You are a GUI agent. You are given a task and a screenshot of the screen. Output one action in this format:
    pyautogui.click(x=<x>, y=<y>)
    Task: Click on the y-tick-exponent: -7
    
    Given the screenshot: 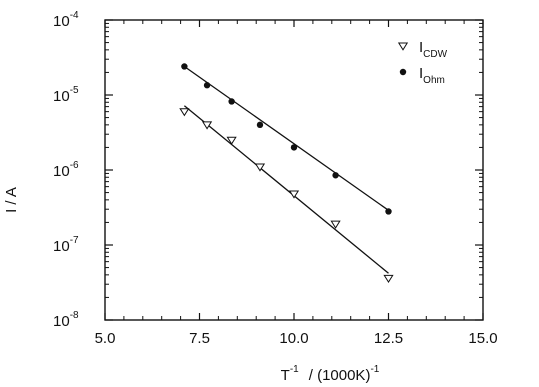 What is the action you would take?
    pyautogui.click(x=74, y=240)
    